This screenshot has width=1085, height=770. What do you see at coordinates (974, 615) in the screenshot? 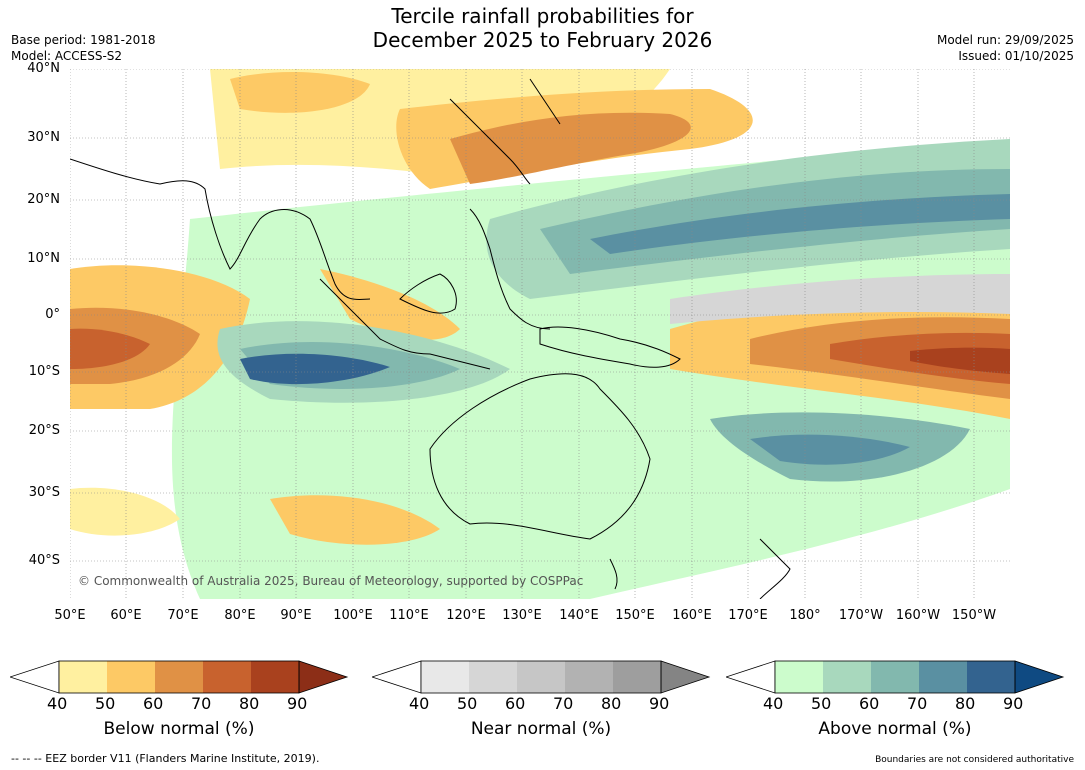
I see `lon-label-150w: 150°W` at bounding box center [974, 615].